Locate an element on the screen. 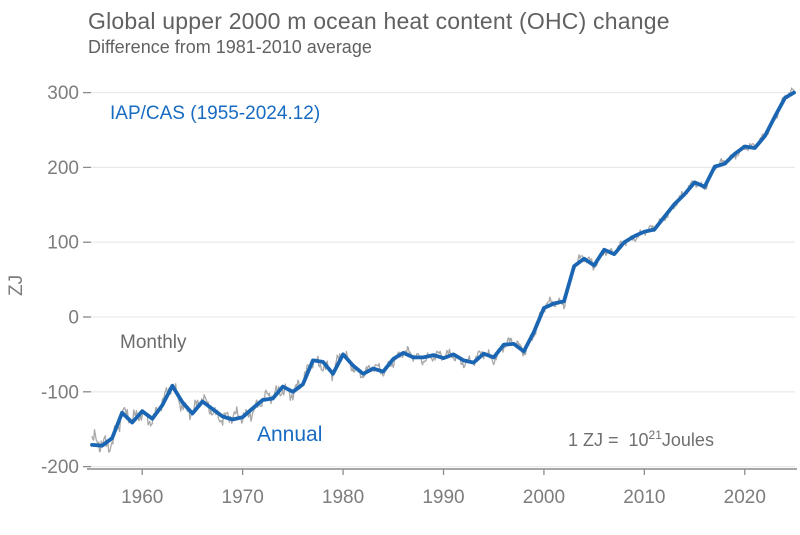 This screenshot has width=800, height=535. unit-note-base: 1 ZJ = 10 is located at coordinates (608, 440).